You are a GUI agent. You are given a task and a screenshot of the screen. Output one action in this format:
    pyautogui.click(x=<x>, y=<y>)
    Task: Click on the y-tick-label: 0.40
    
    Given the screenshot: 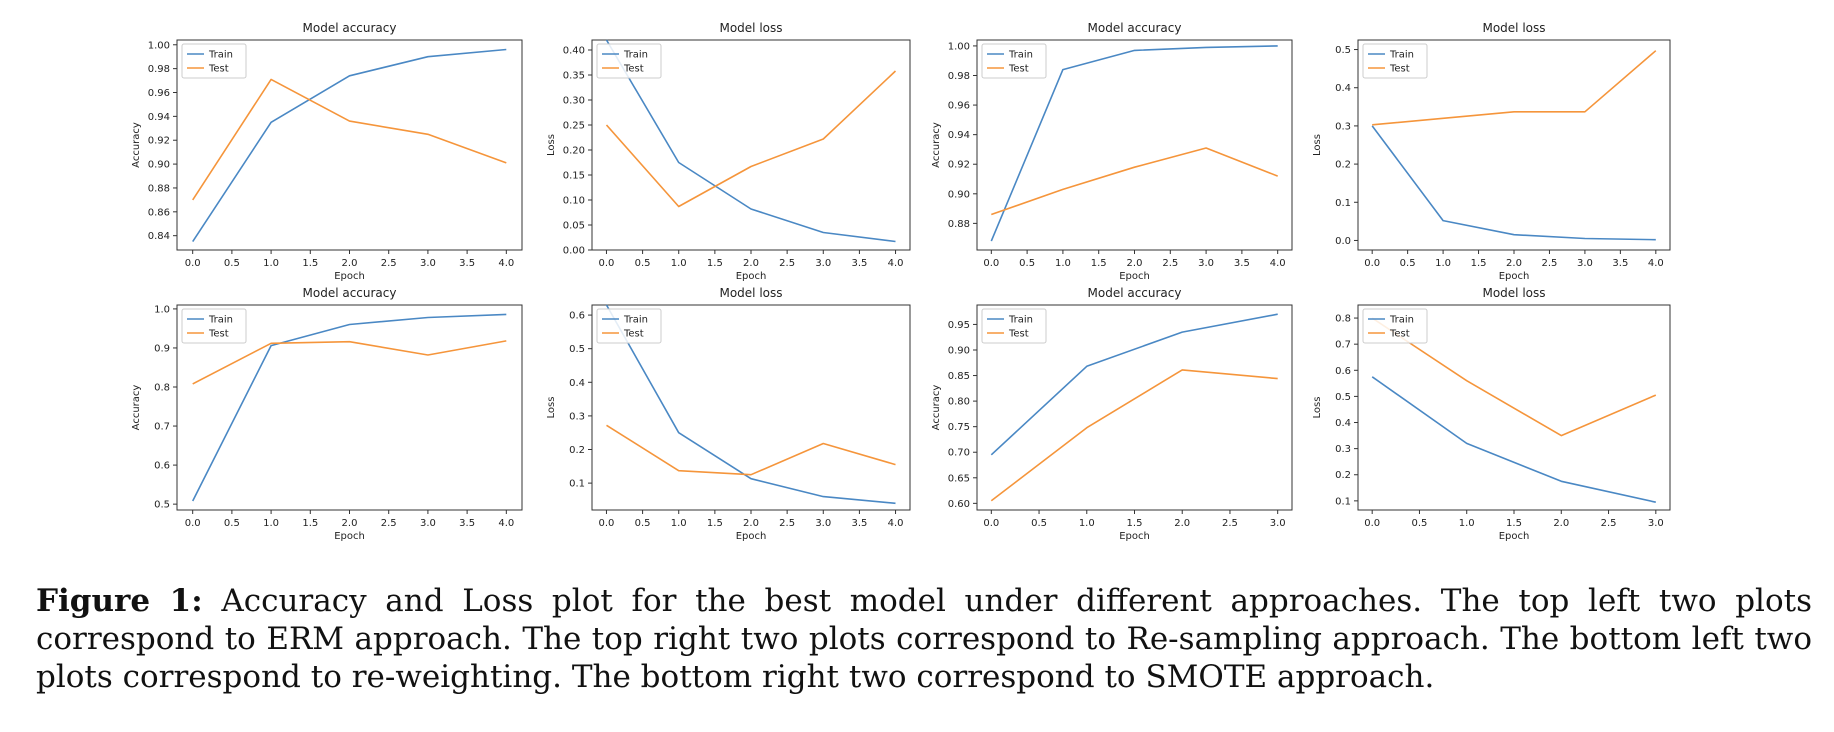 What is the action you would take?
    pyautogui.click(x=574, y=51)
    